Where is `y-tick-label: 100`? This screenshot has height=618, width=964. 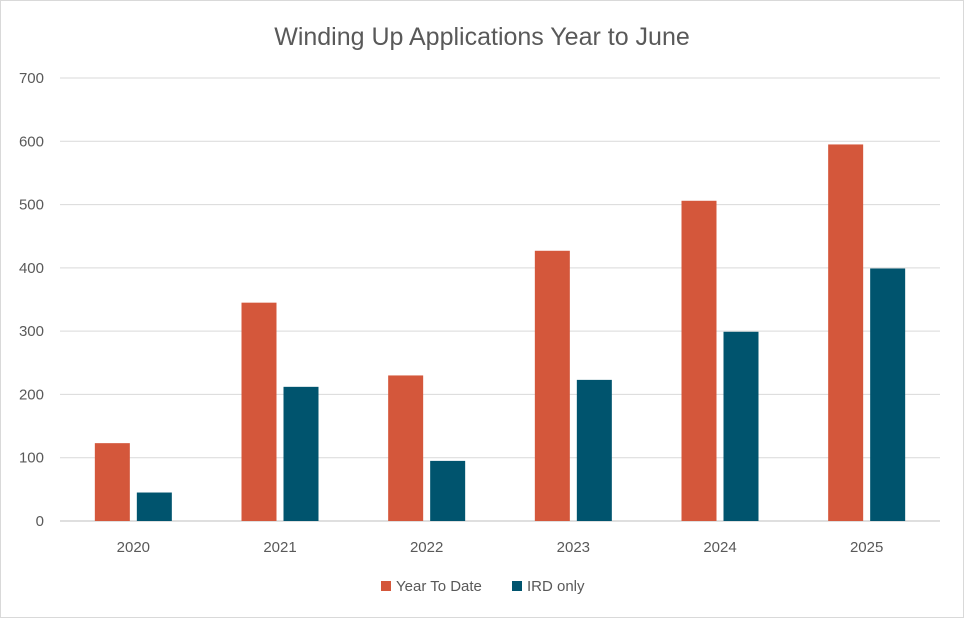 y-tick-label: 100 is located at coordinates (31, 458).